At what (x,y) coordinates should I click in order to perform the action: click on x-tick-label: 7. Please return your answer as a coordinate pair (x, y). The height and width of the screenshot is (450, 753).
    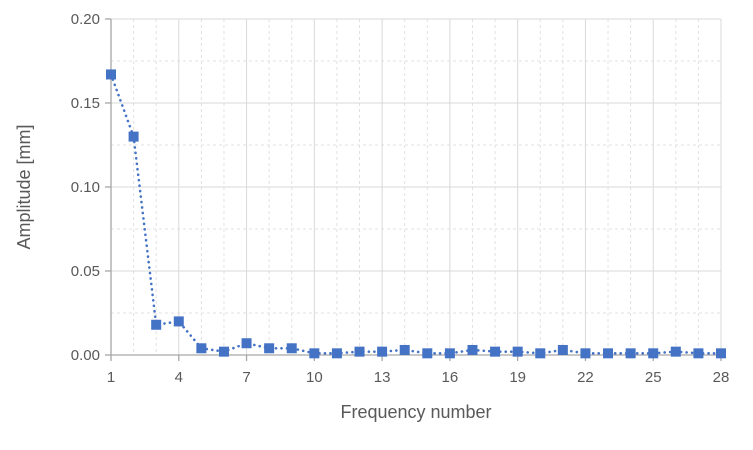
    Looking at the image, I should click on (246, 377).